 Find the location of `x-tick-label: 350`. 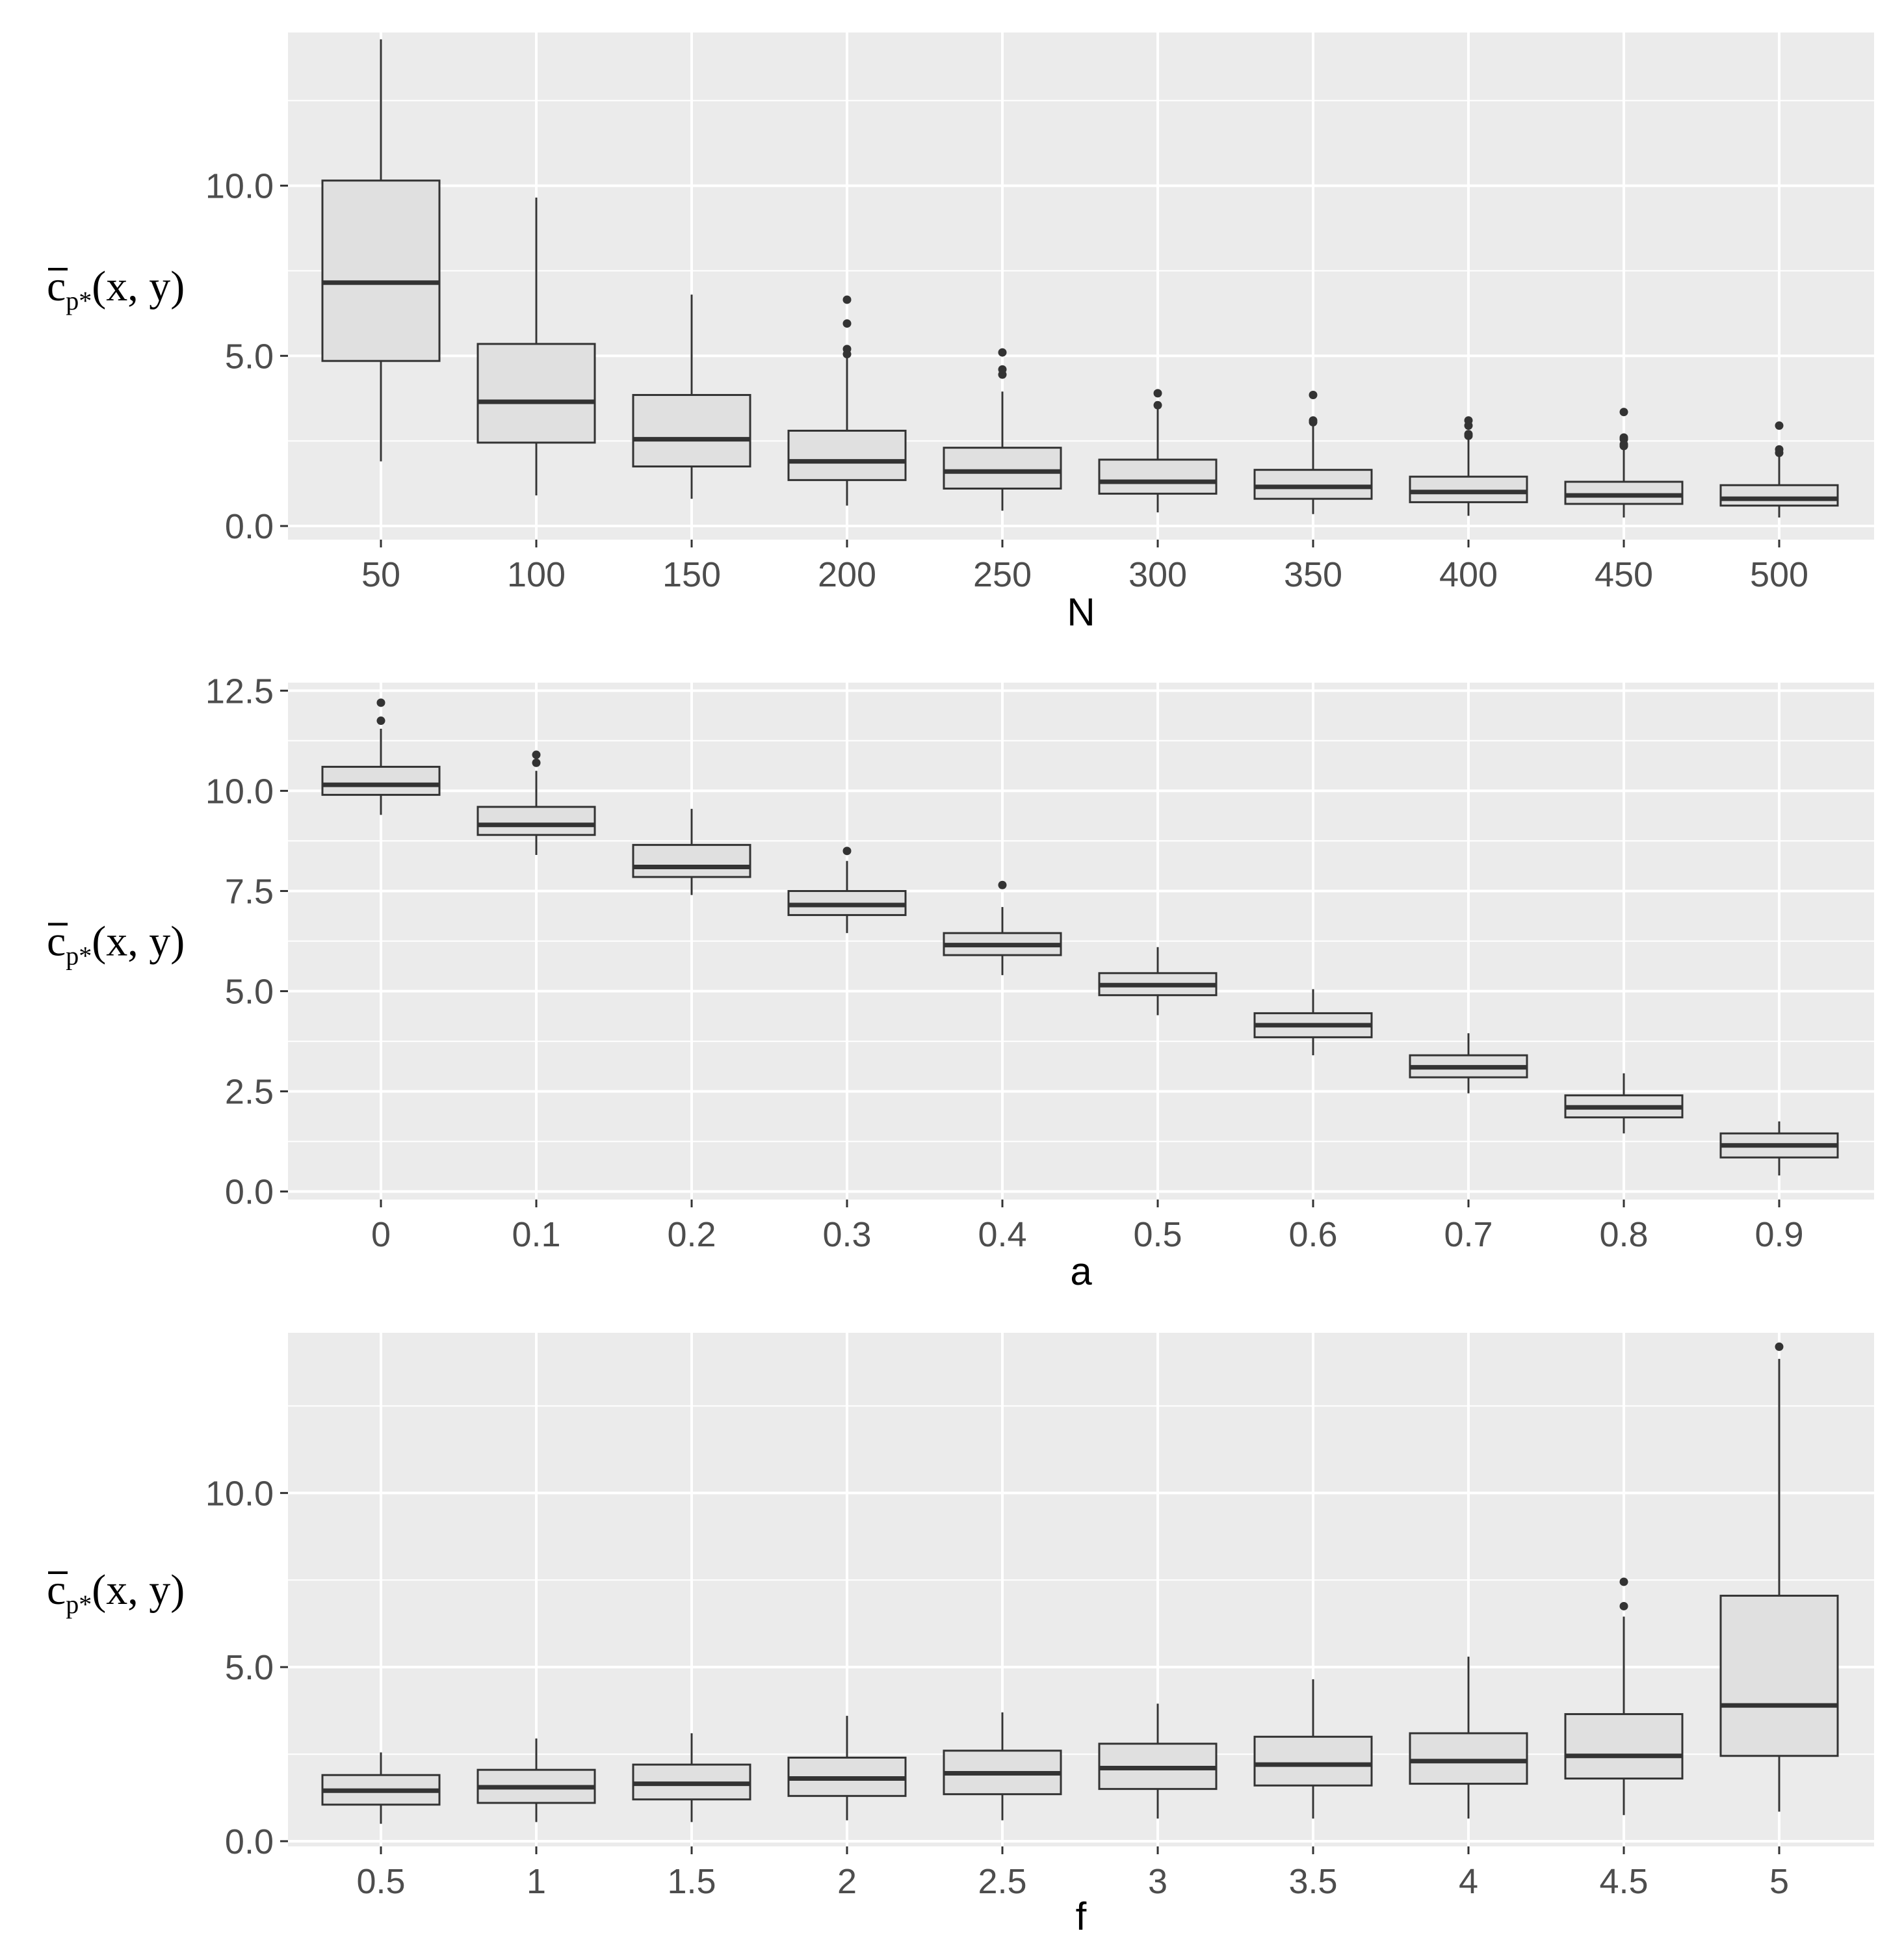

x-tick-label: 350 is located at coordinates (1313, 574).